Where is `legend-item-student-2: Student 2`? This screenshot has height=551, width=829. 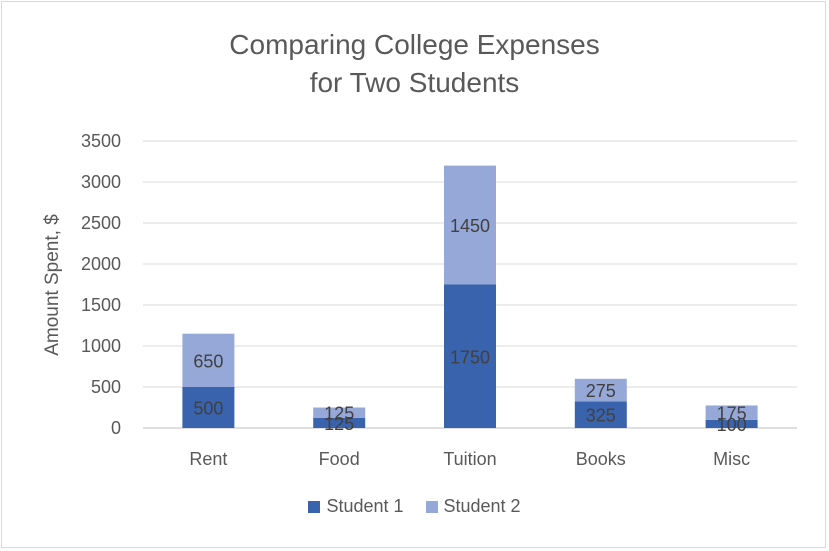 legend-item-student-2: Student 2 is located at coordinates (473, 506).